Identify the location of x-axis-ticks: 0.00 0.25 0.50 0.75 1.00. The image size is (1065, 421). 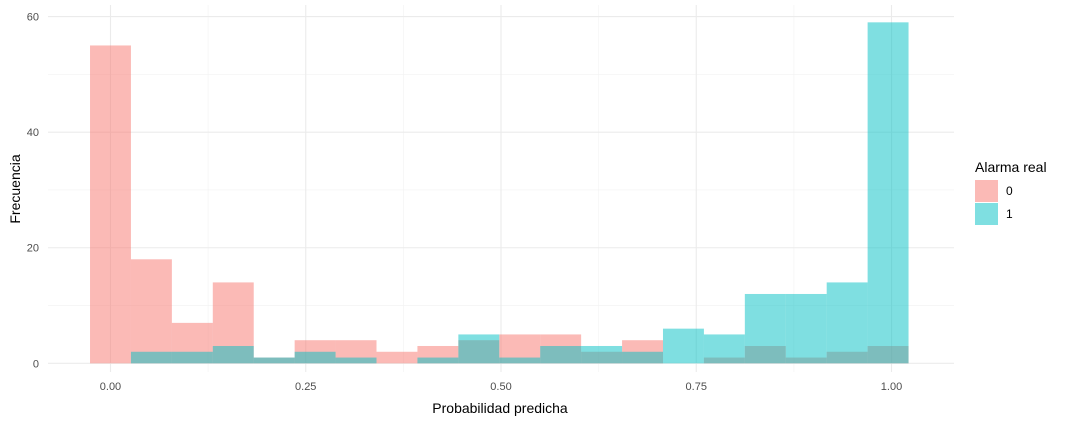
(501, 387).